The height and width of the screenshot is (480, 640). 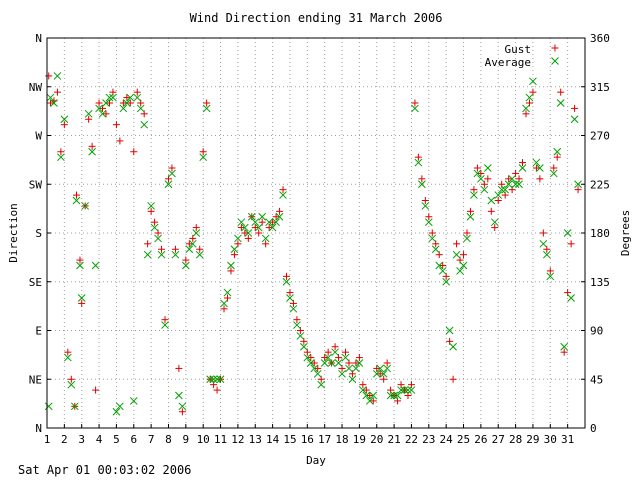 I want to click on x-tick-label: 14, so click(x=273, y=439).